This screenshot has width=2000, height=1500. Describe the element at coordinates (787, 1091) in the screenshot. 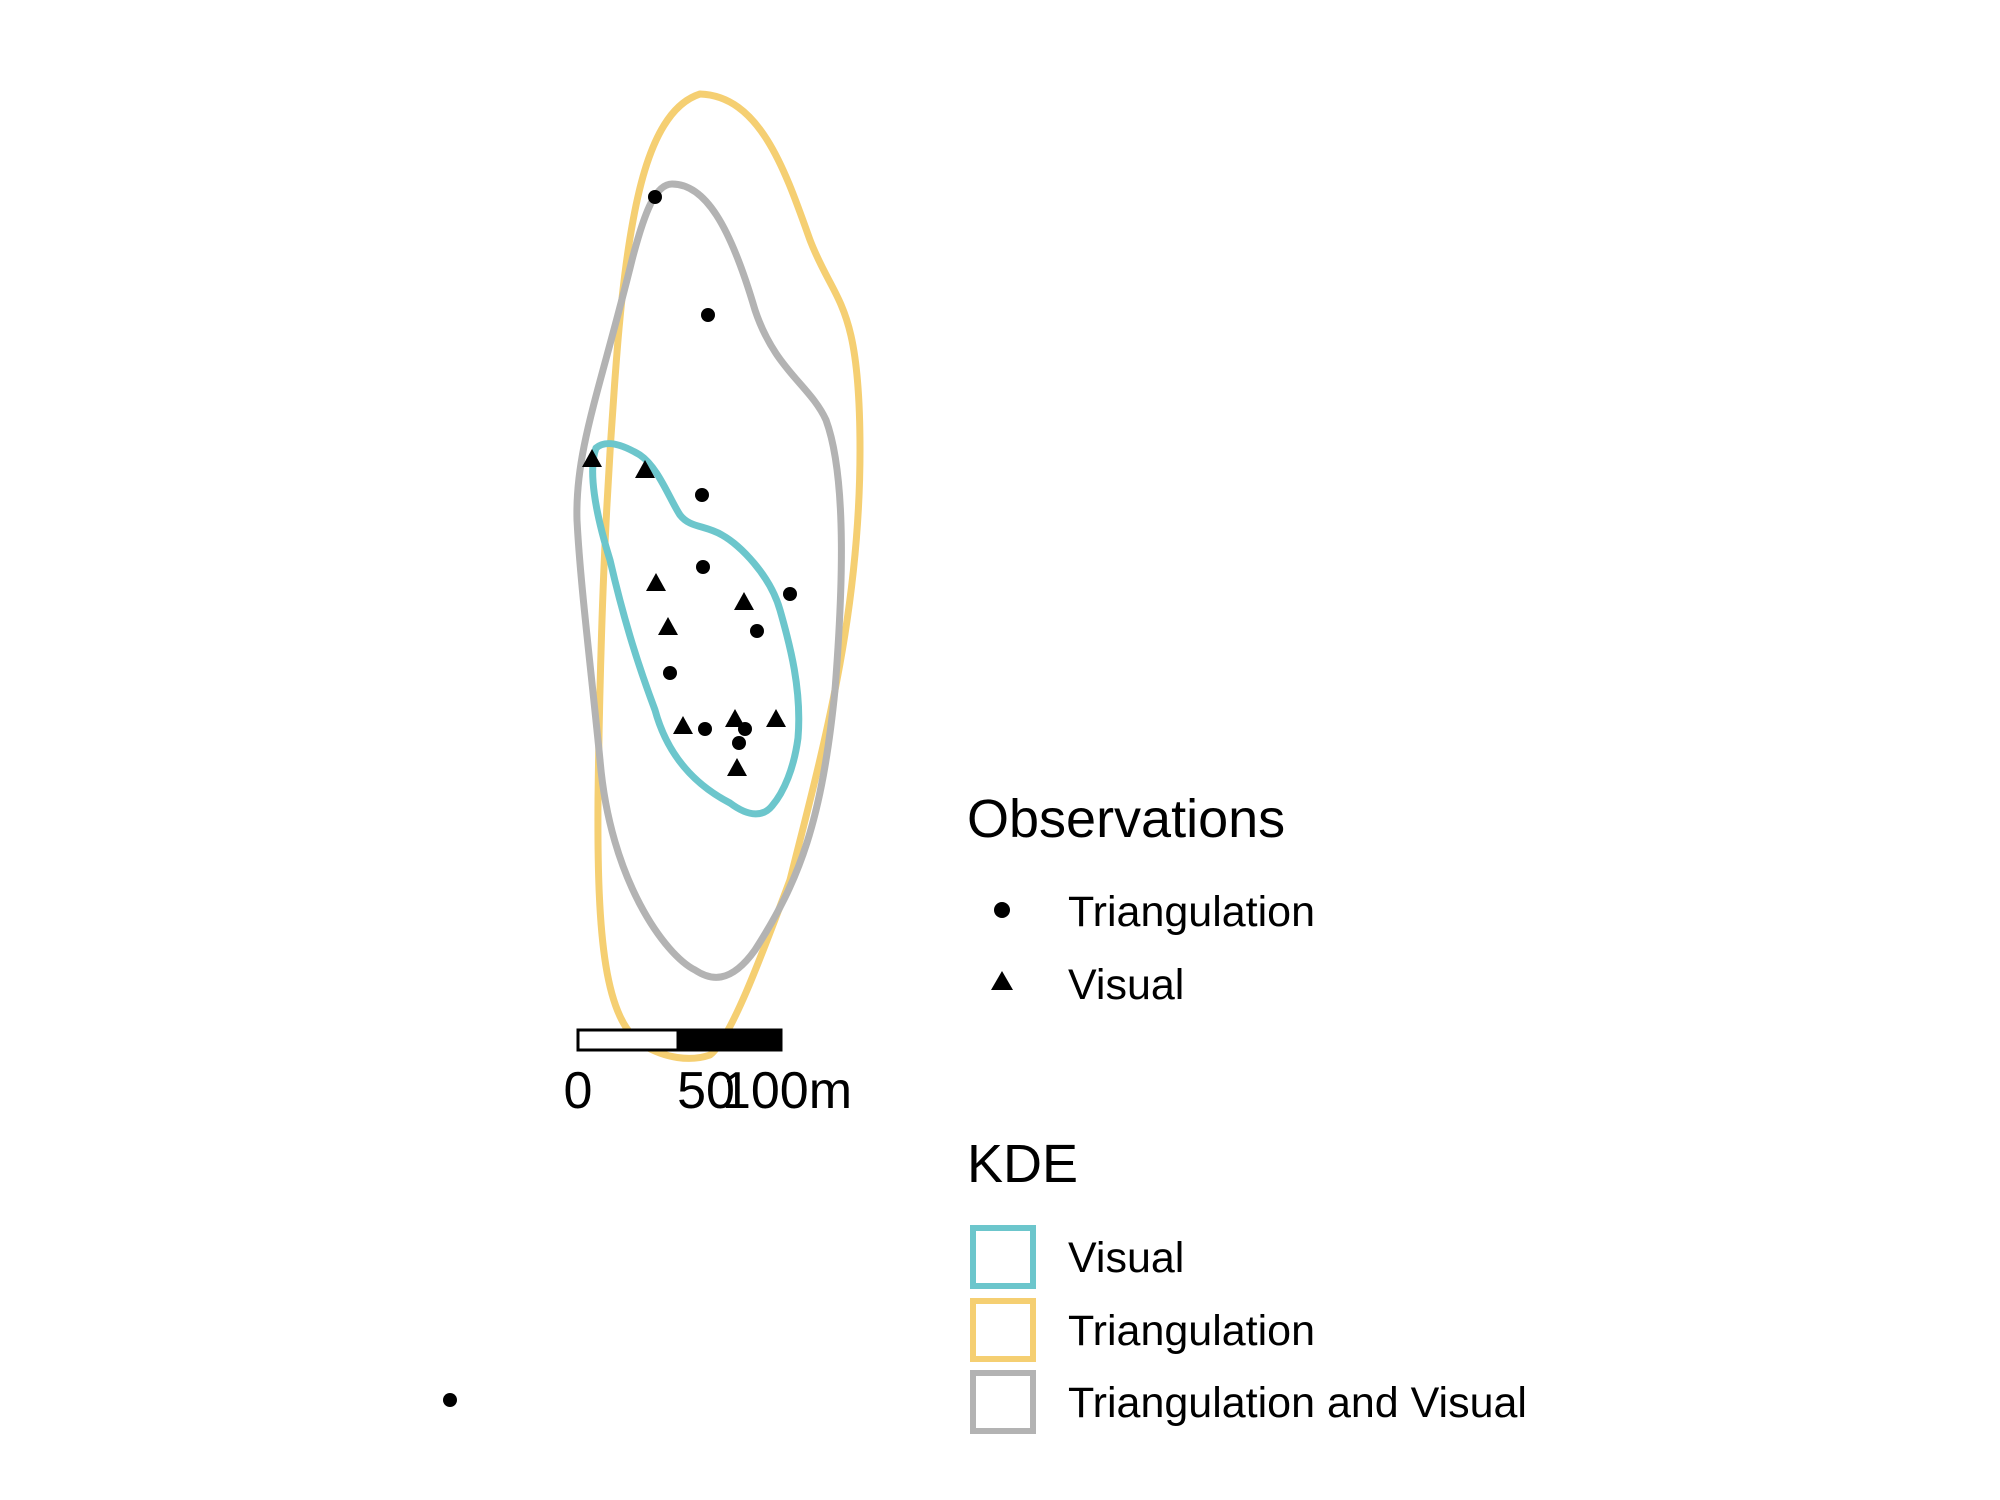

I see `scale-label-100m: 100m` at that location.